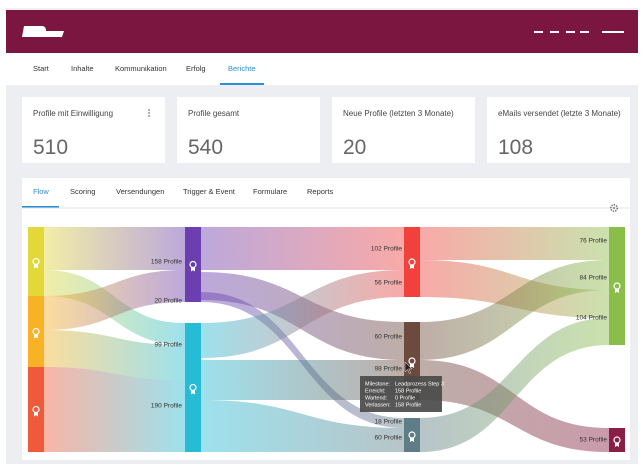  I want to click on nav-tab: Erfolg, so click(196, 68).